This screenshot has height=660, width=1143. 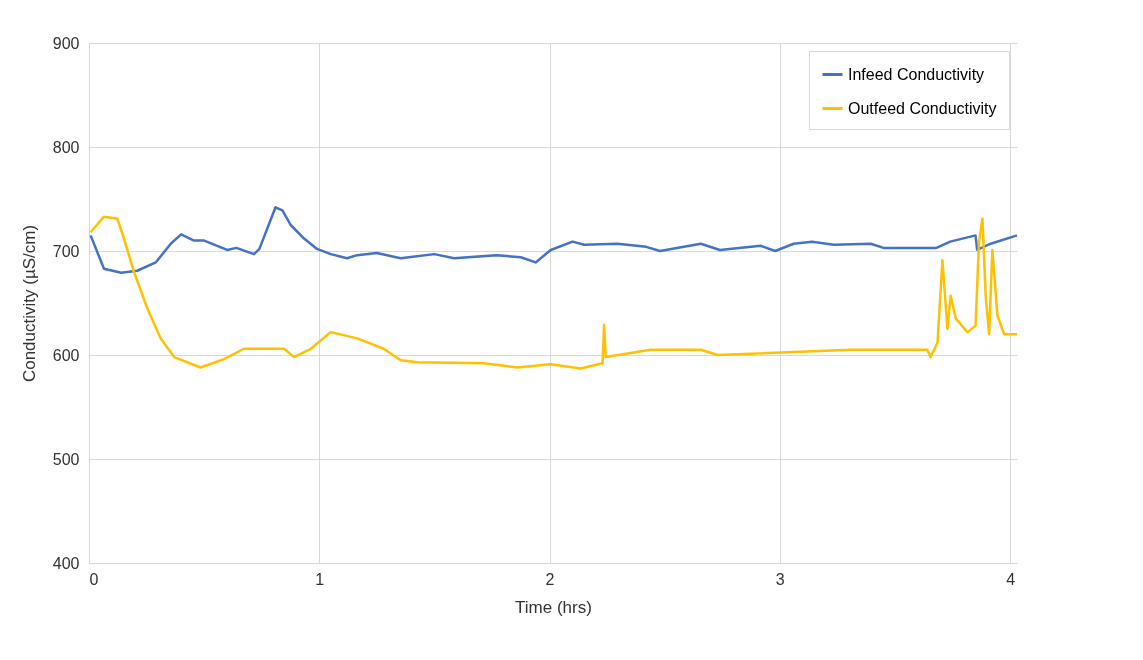 What do you see at coordinates (553, 607) in the screenshot?
I see `x-axis-title: Time (hrs)` at bounding box center [553, 607].